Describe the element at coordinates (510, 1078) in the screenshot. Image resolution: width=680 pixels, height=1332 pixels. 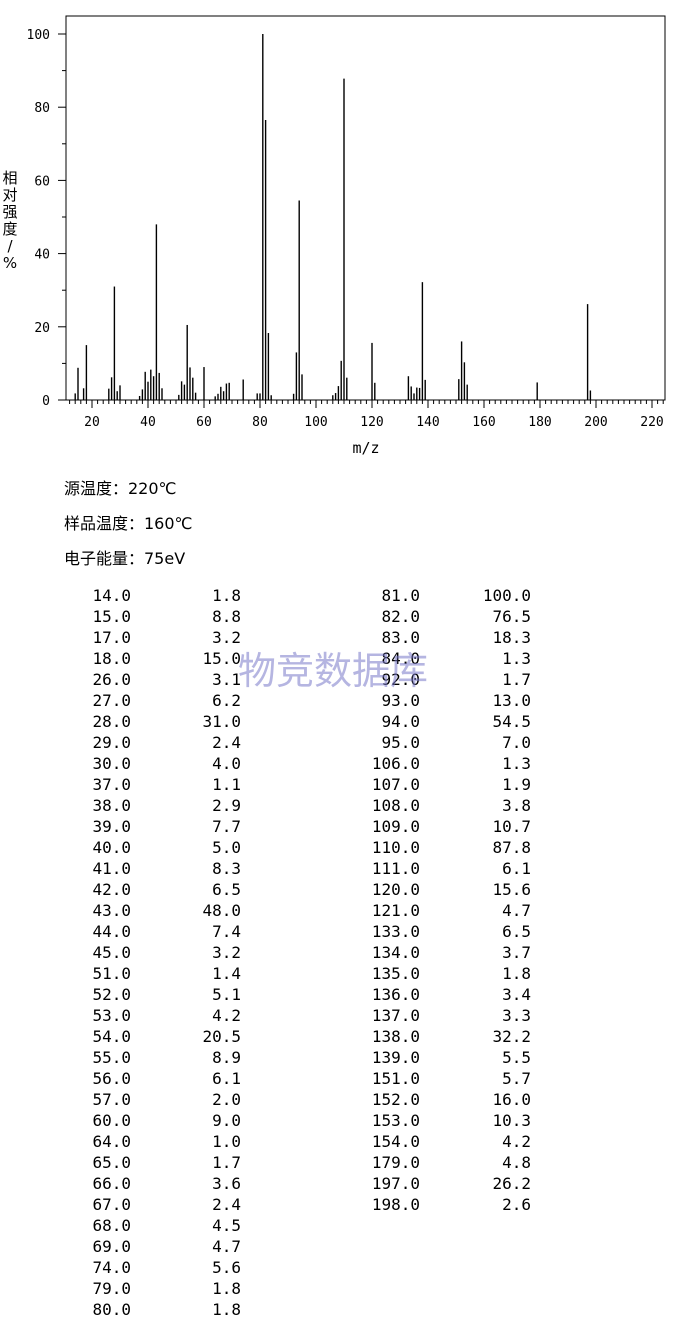
I see `peak-table-row: 151.0 5.7` at that location.